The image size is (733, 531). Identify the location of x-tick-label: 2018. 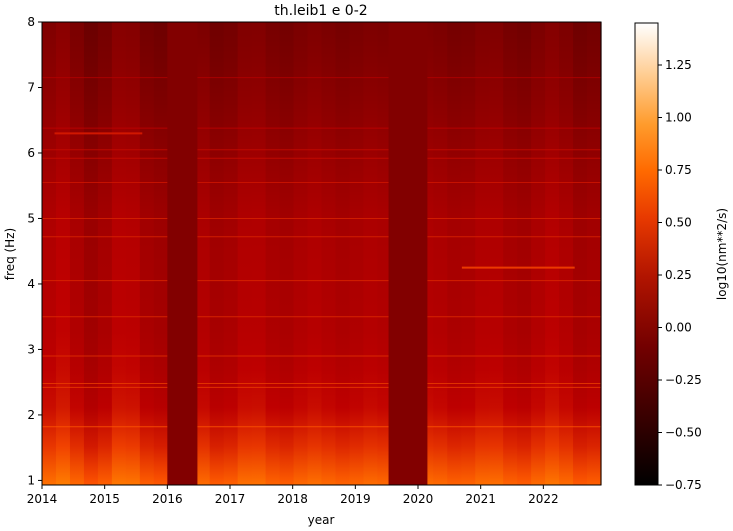
(292, 499).